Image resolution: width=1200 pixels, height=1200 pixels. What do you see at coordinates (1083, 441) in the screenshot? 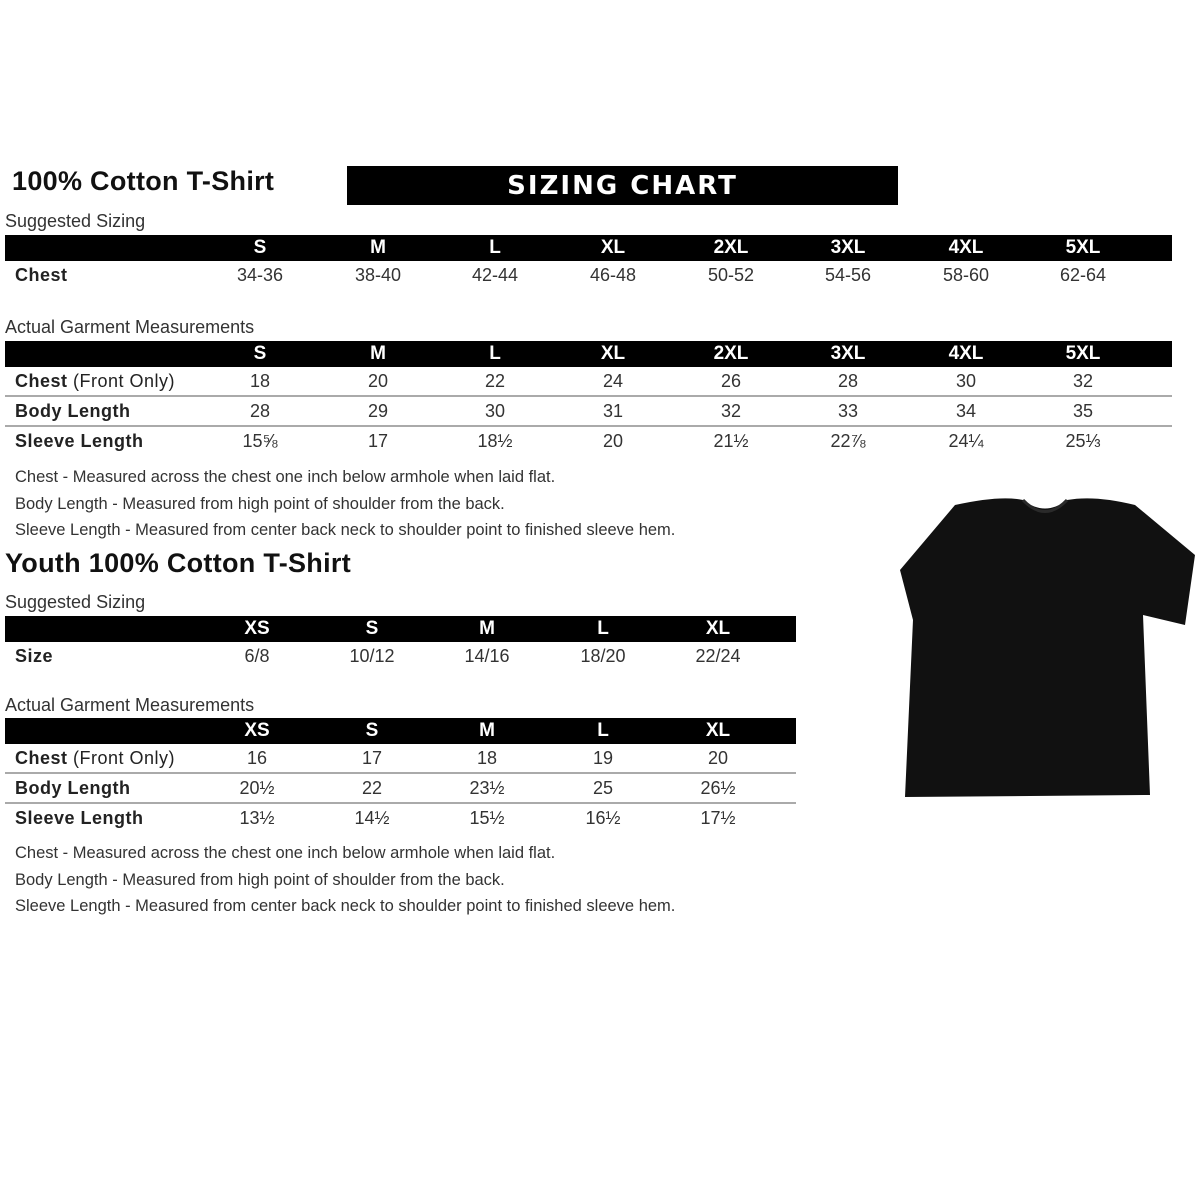
I see `cell-value: 25⅓` at bounding box center [1083, 441].